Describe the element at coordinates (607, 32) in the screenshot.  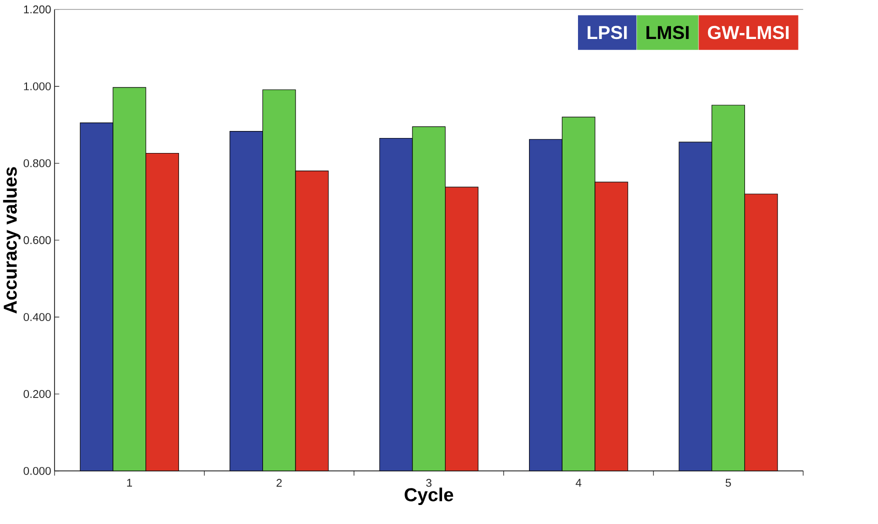
I see `text: LPSI` at that location.